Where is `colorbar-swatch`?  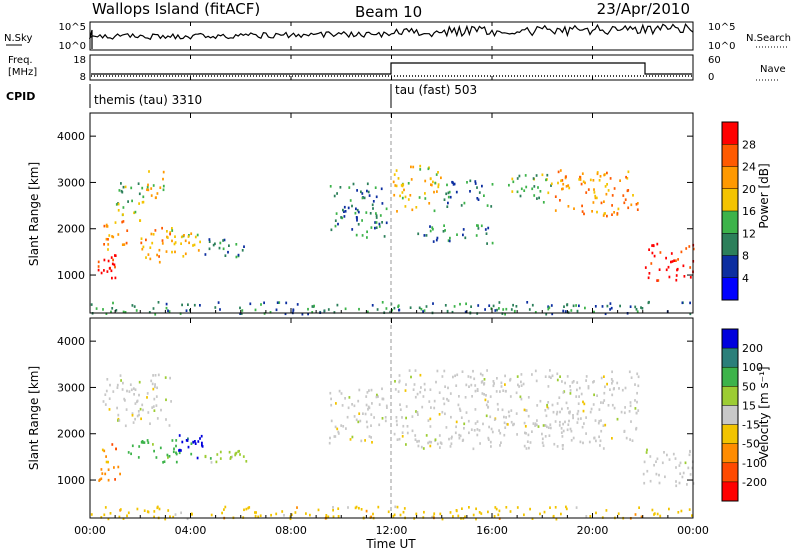 colorbar-swatch is located at coordinates (730, 222).